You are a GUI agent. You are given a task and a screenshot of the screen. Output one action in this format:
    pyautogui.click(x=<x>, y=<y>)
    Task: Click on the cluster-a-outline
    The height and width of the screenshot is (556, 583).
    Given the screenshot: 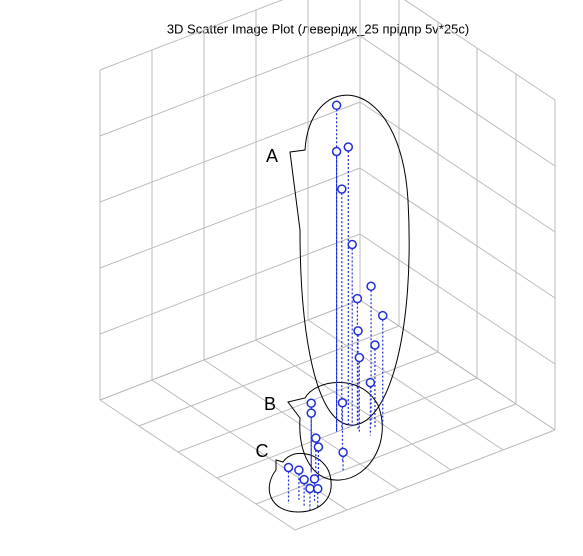 What is the action you would take?
    pyautogui.click(x=349, y=260)
    